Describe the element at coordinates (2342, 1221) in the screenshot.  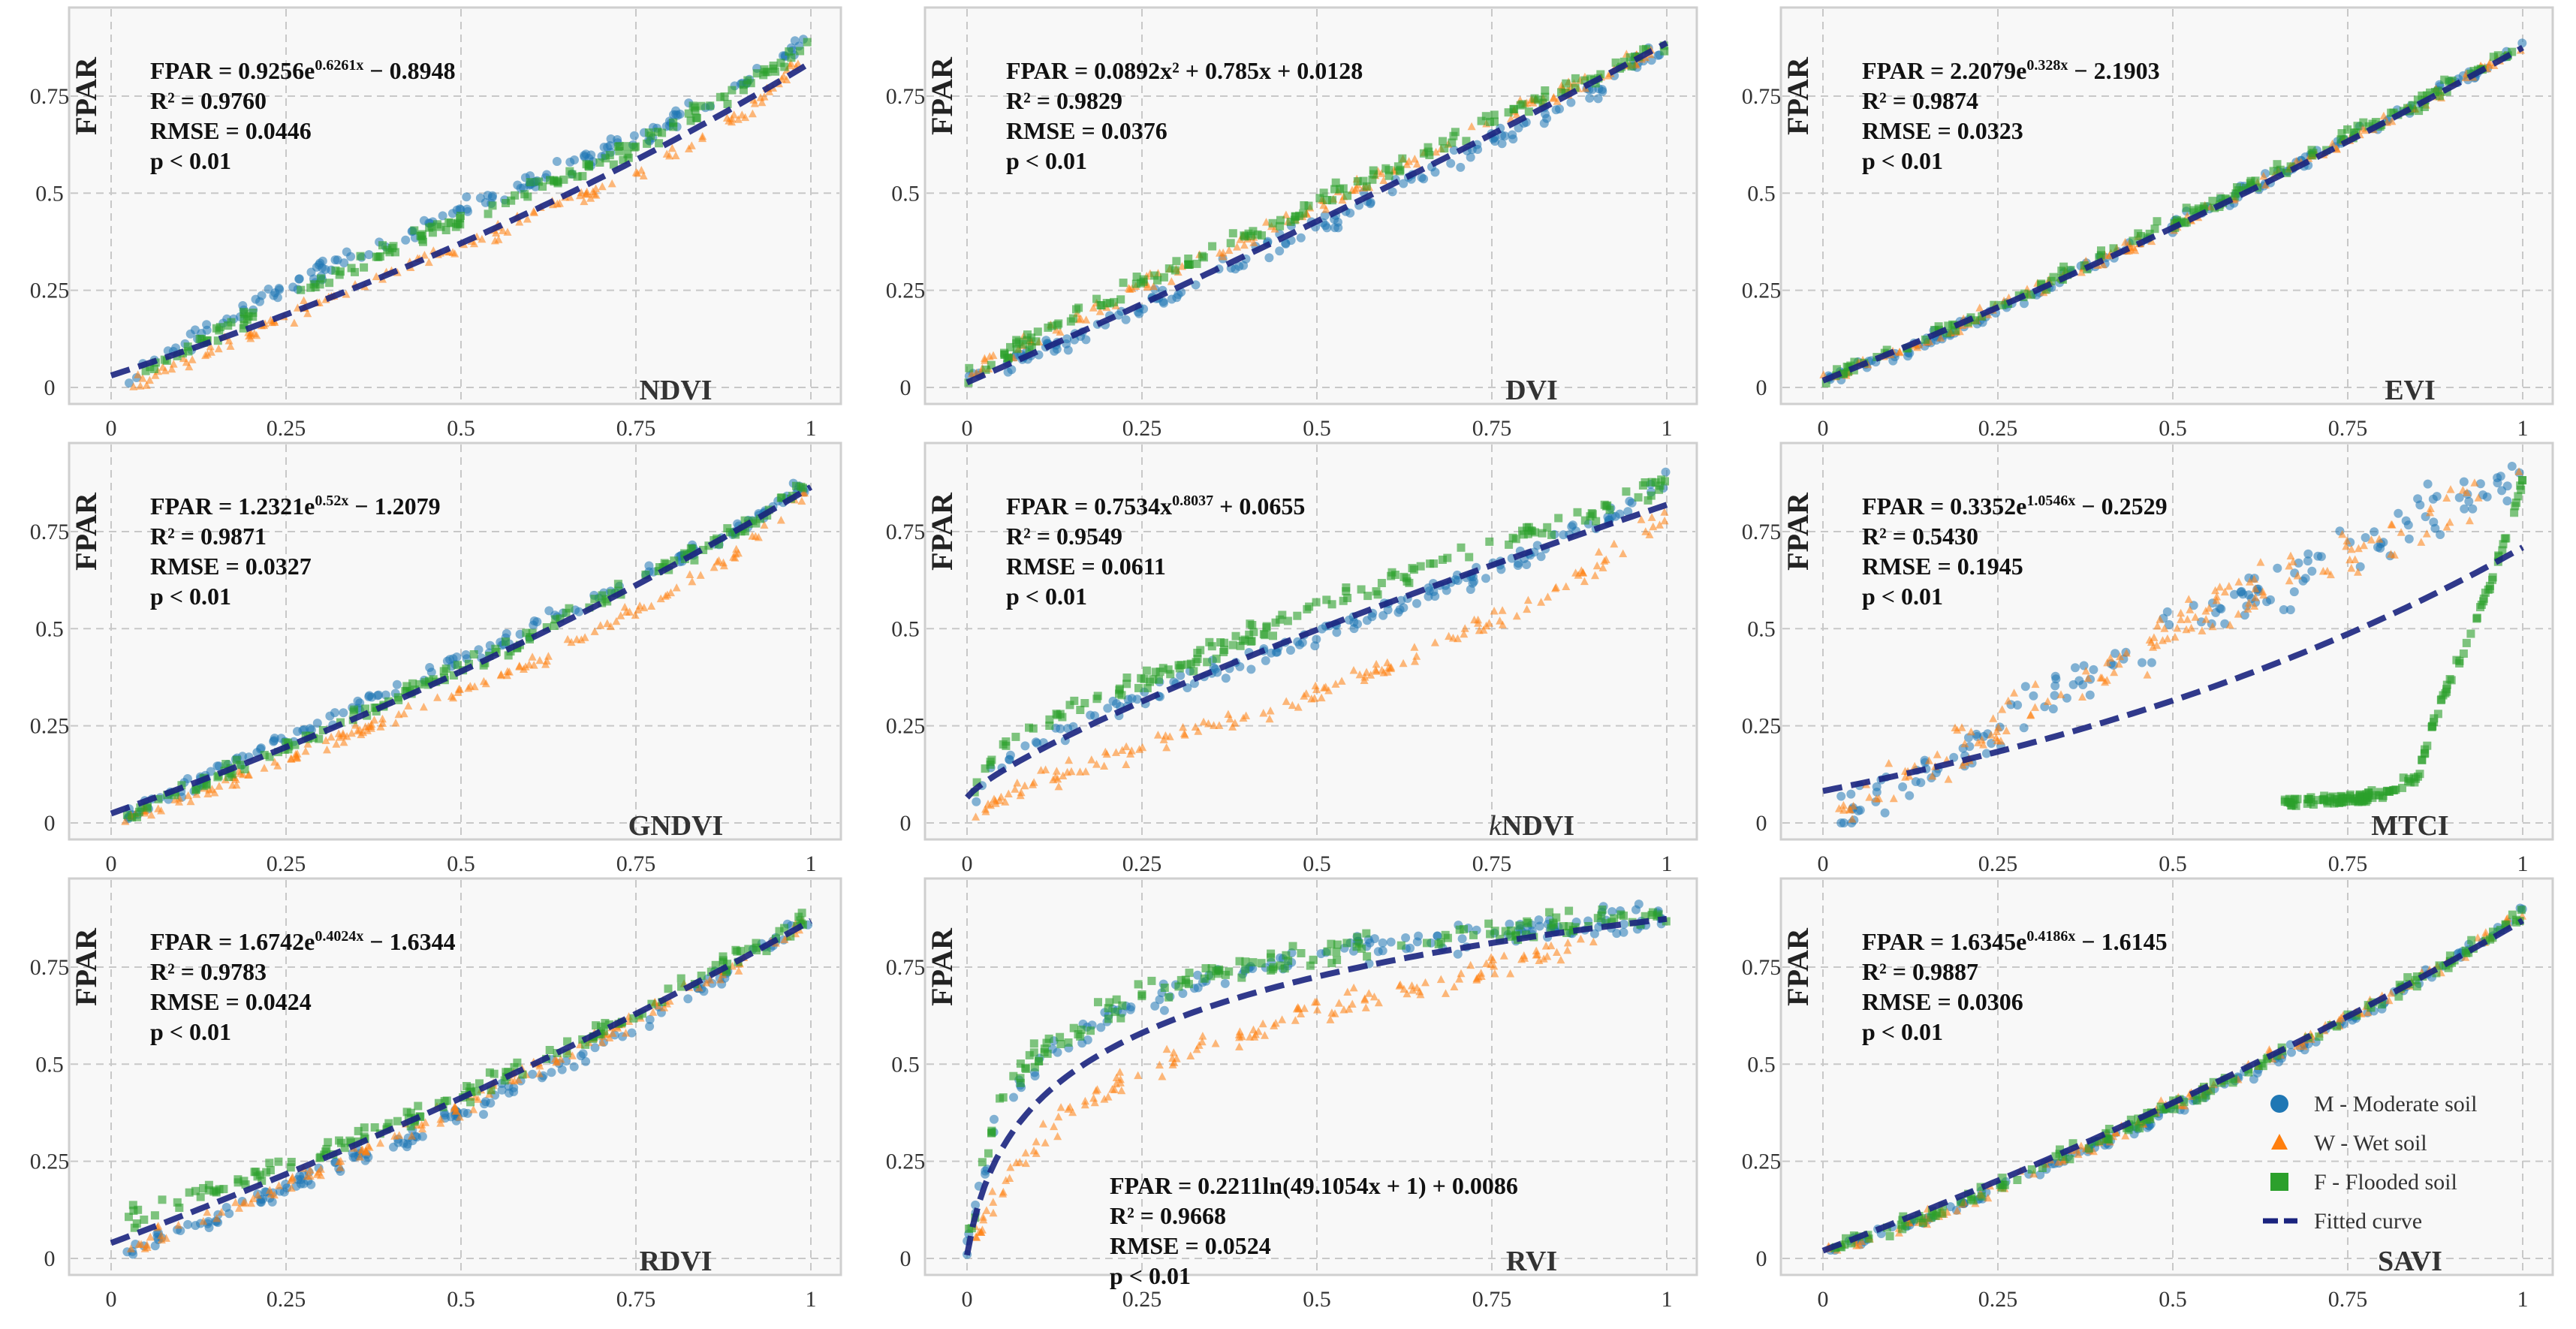
I see `legend-item: Fitted curve` at that location.